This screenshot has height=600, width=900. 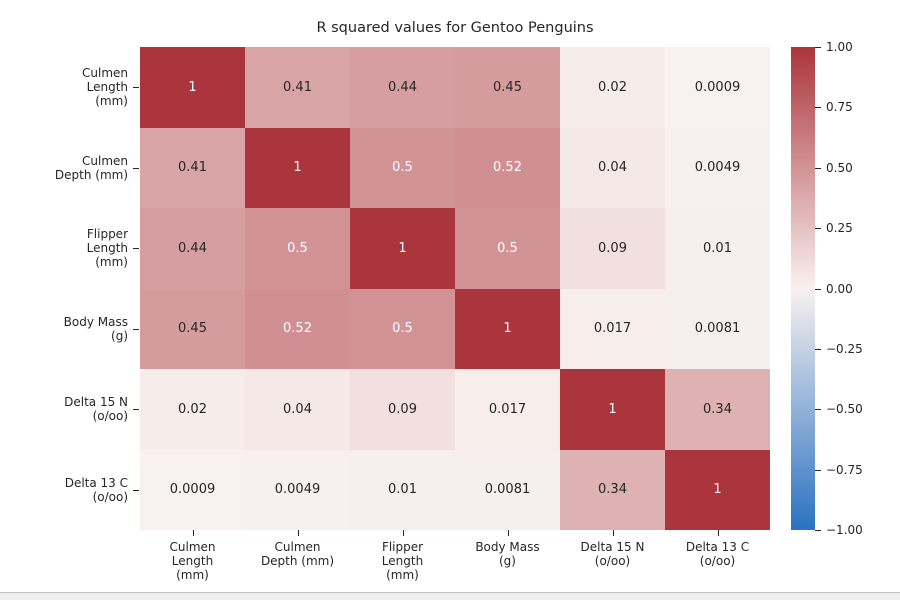 What do you see at coordinates (507, 554) in the screenshot?
I see `x-tick-label: Body Mass (g)` at bounding box center [507, 554].